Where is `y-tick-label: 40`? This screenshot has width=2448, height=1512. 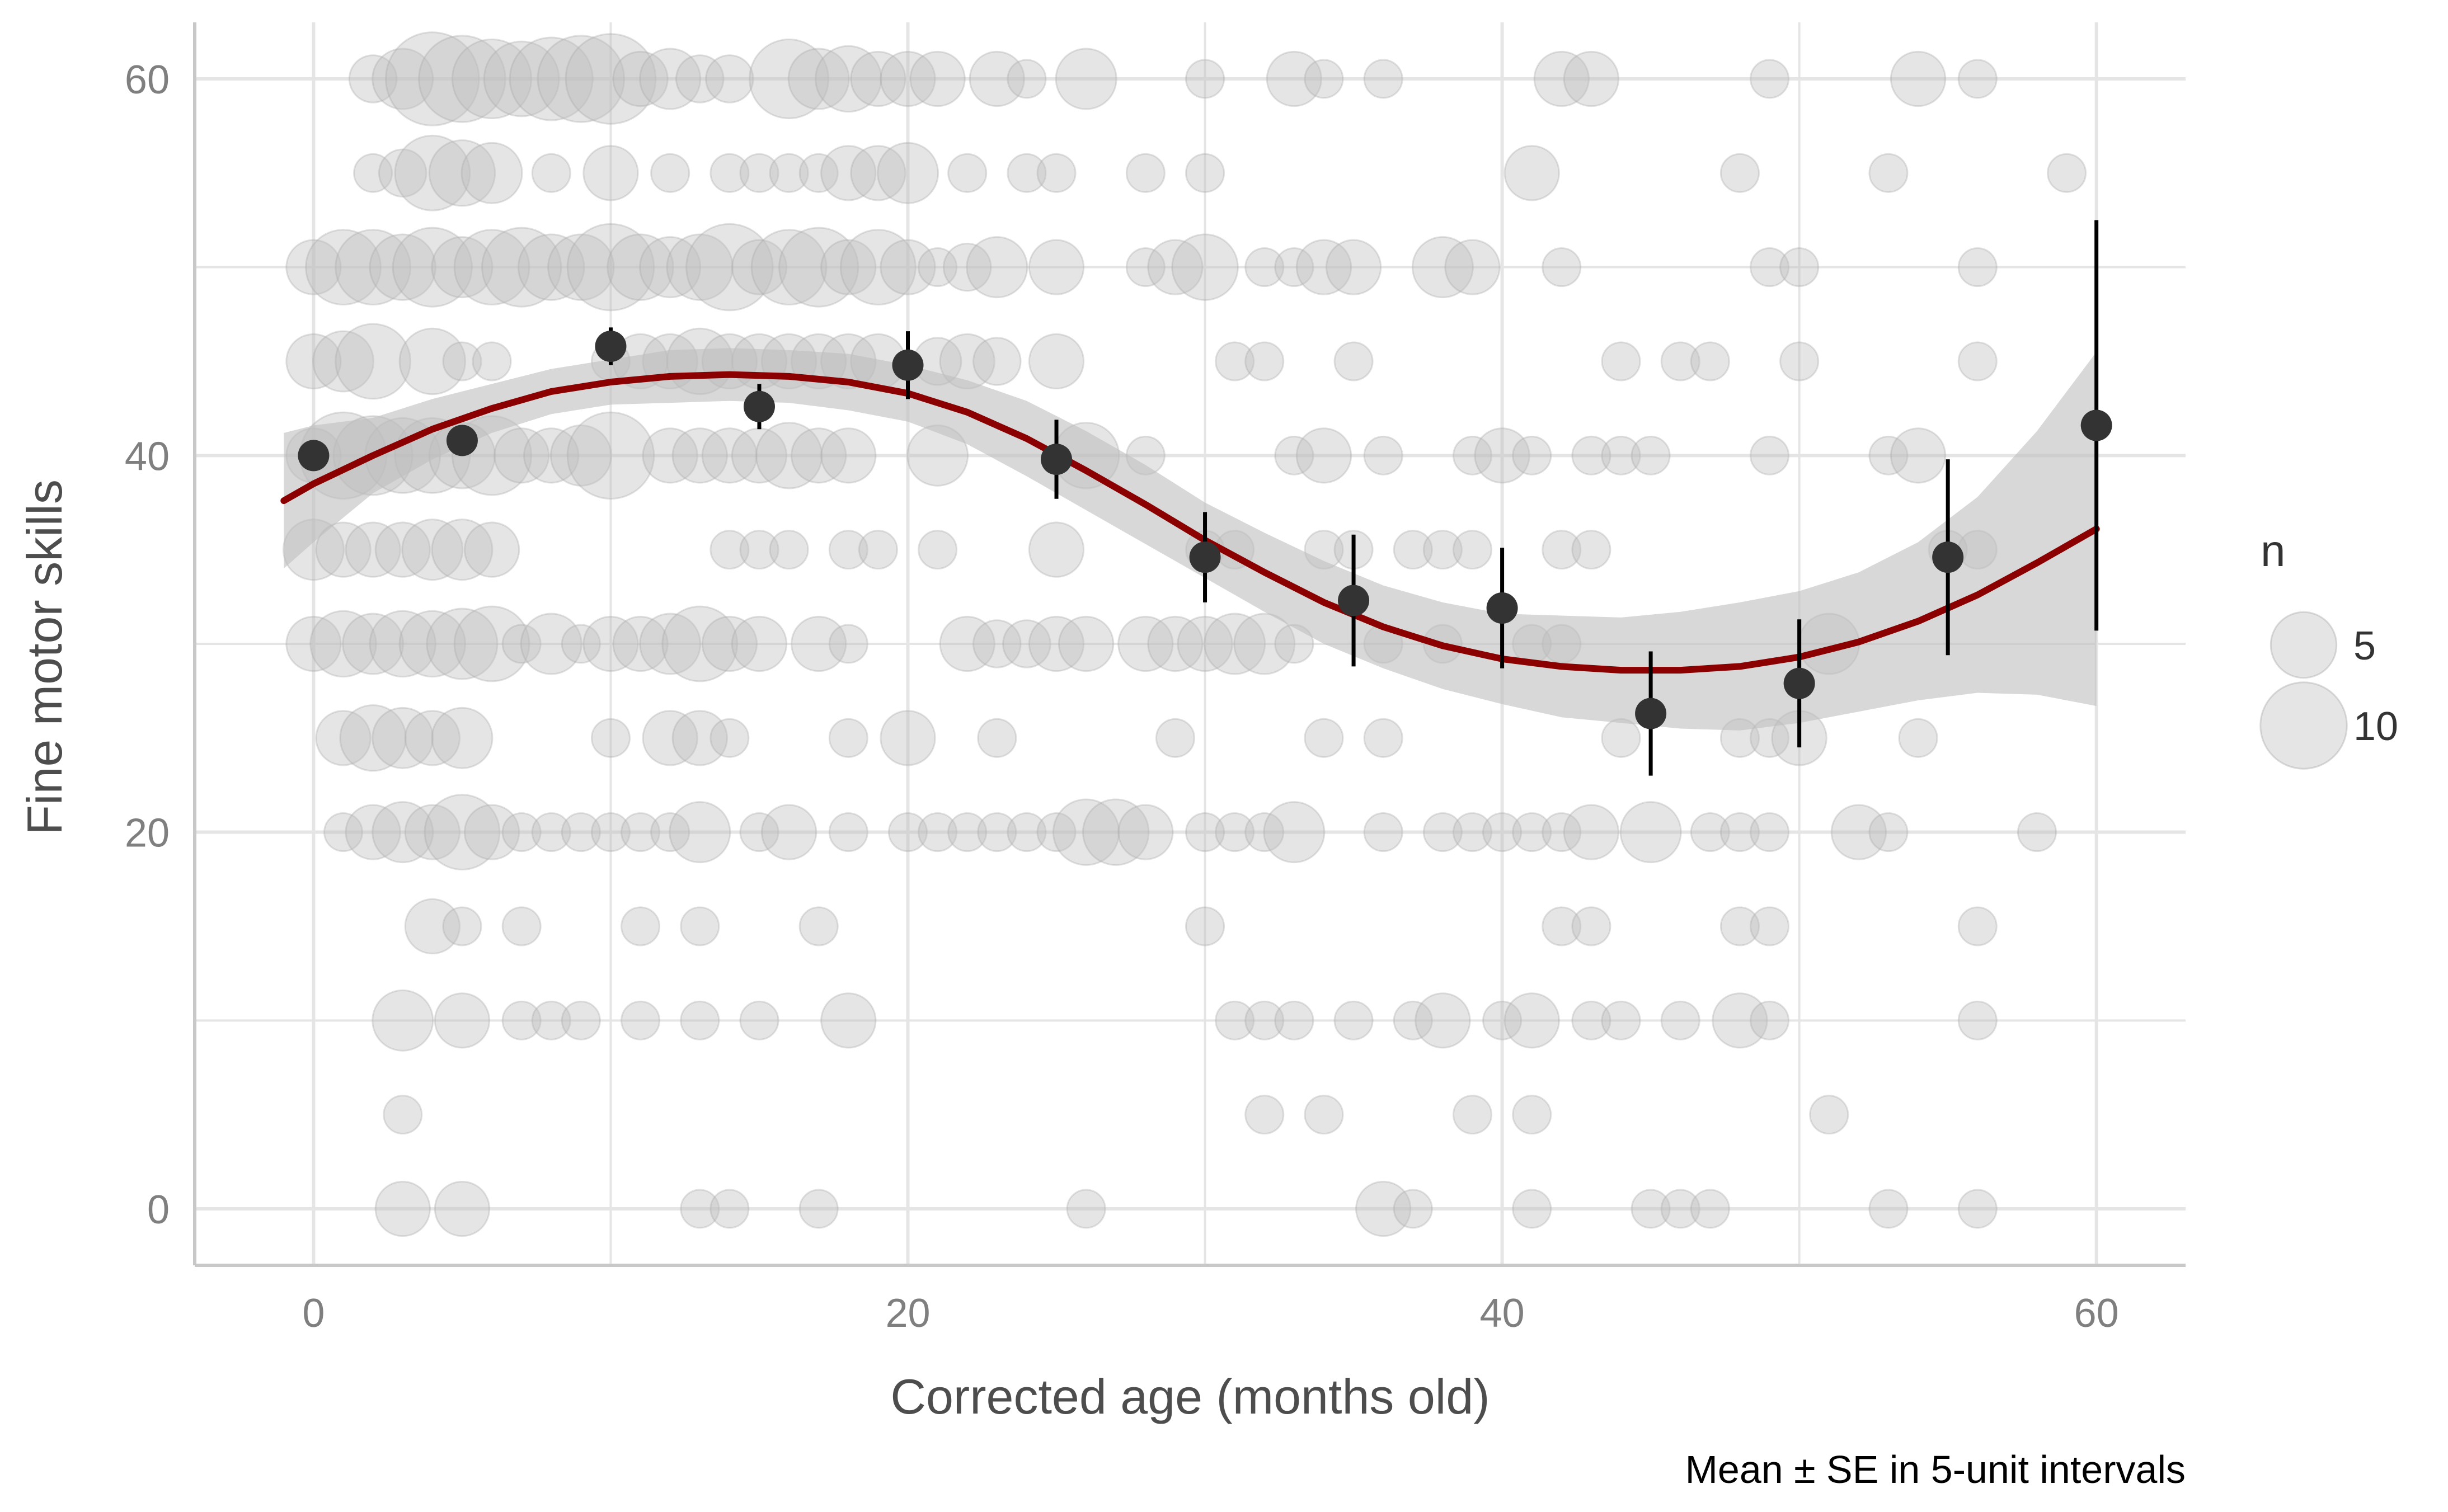 y-tick-label: 40 is located at coordinates (147, 457).